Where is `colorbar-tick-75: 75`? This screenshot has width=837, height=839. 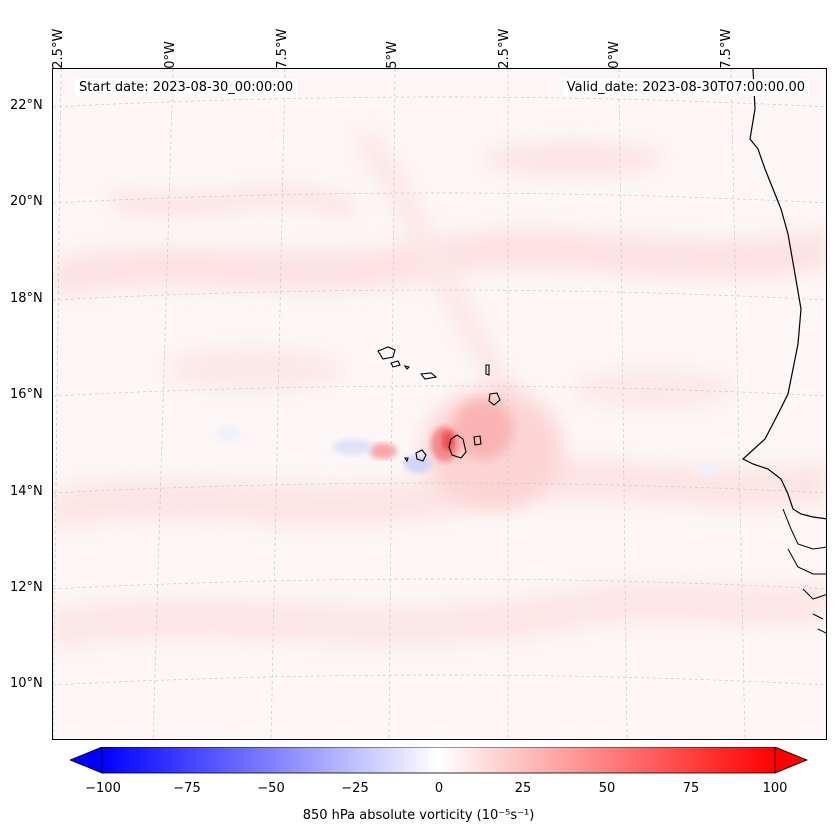 colorbar-tick-75: 75 is located at coordinates (691, 788).